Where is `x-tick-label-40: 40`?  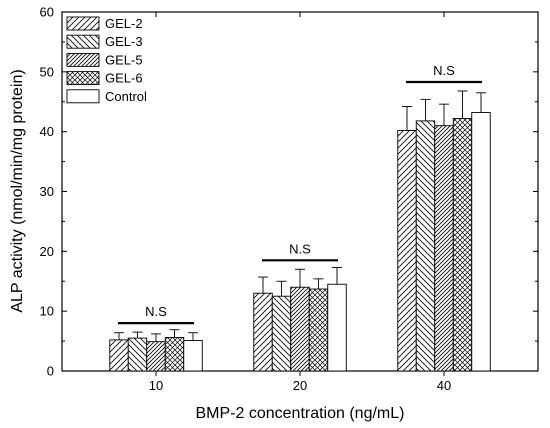
x-tick-label-40: 40 is located at coordinates (444, 385).